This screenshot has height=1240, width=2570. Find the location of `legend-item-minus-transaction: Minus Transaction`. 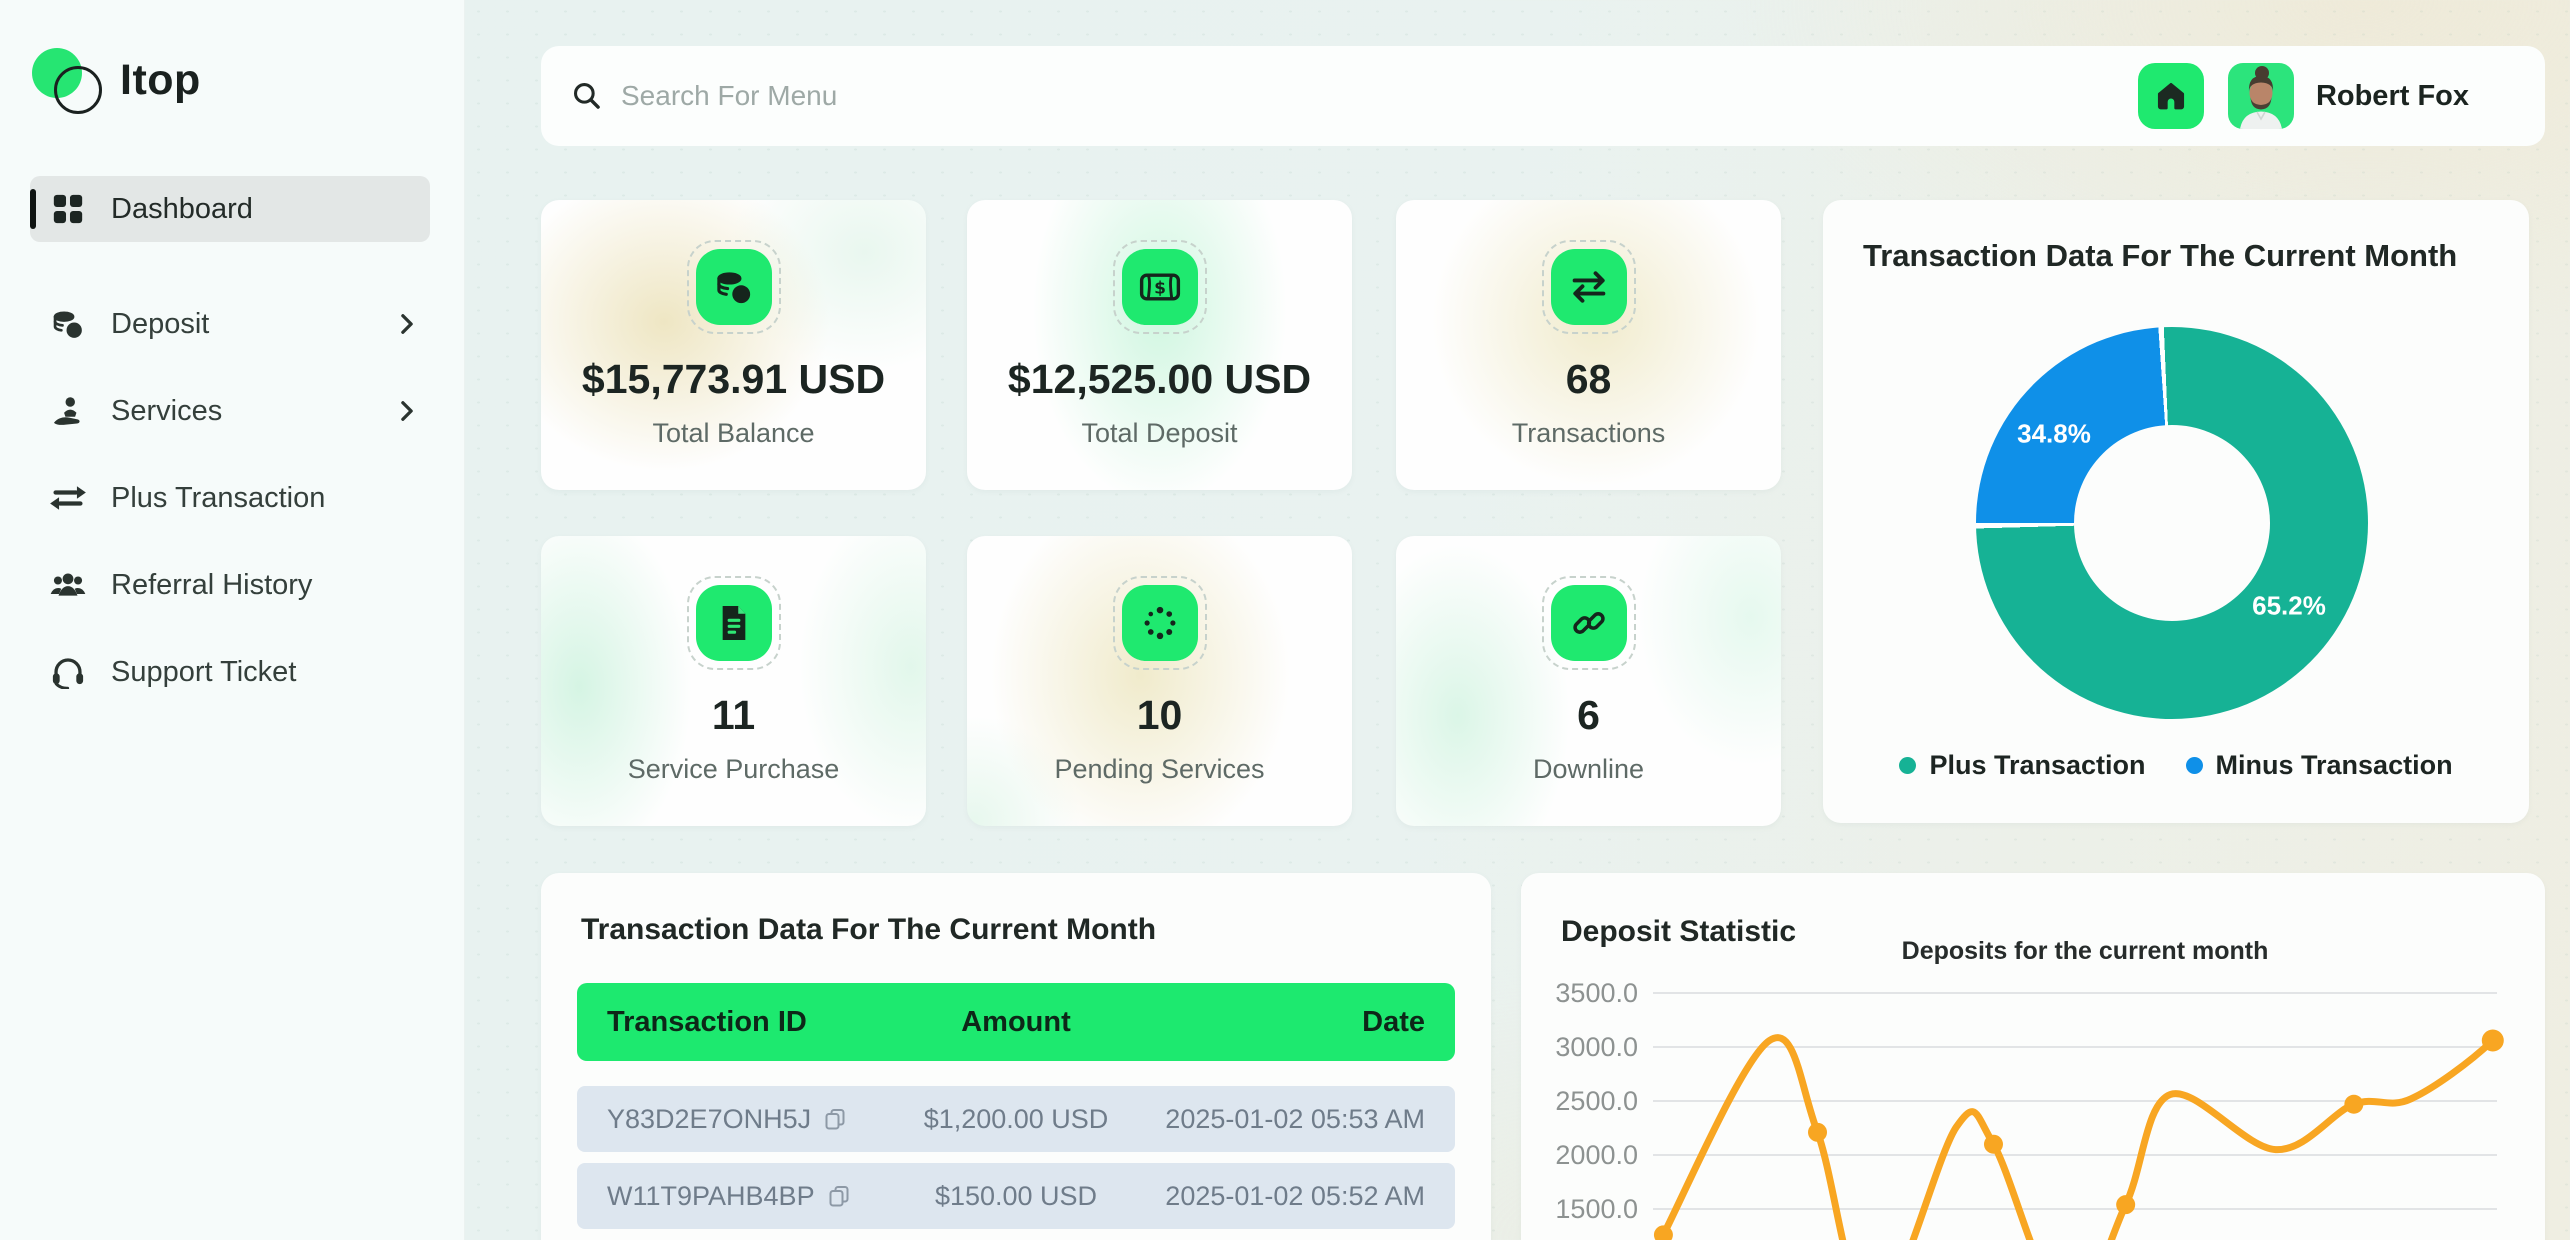

legend-item-minus-transaction: Minus Transaction is located at coordinates (2319, 765).